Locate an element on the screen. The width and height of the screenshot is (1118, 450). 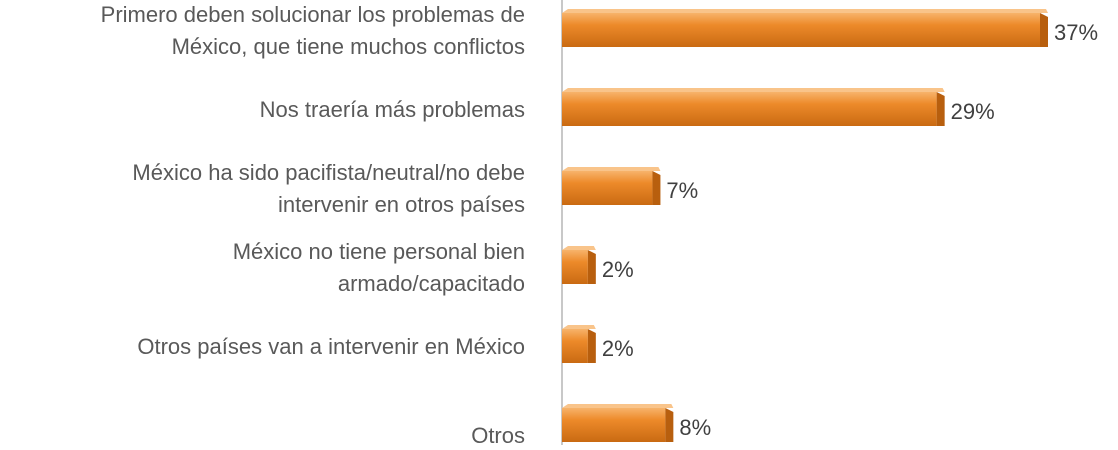
category-label: Nos traería más problemas is located at coordinates (392, 109).